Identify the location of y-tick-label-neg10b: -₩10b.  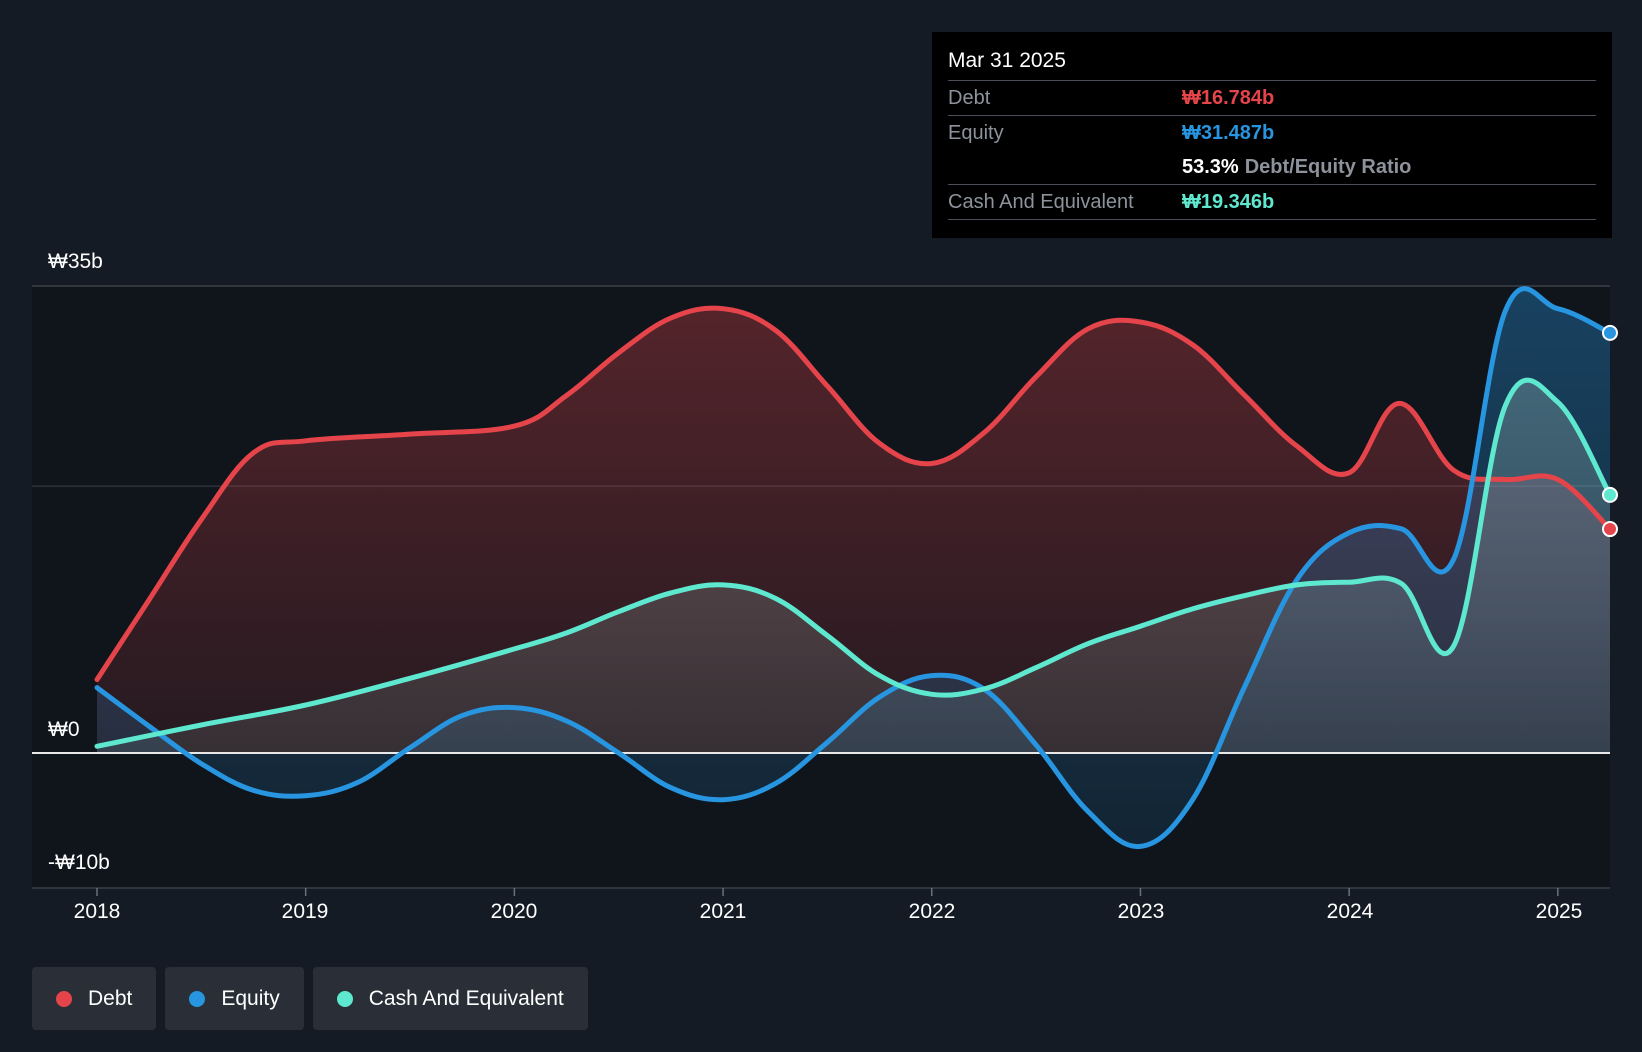
(79, 862).